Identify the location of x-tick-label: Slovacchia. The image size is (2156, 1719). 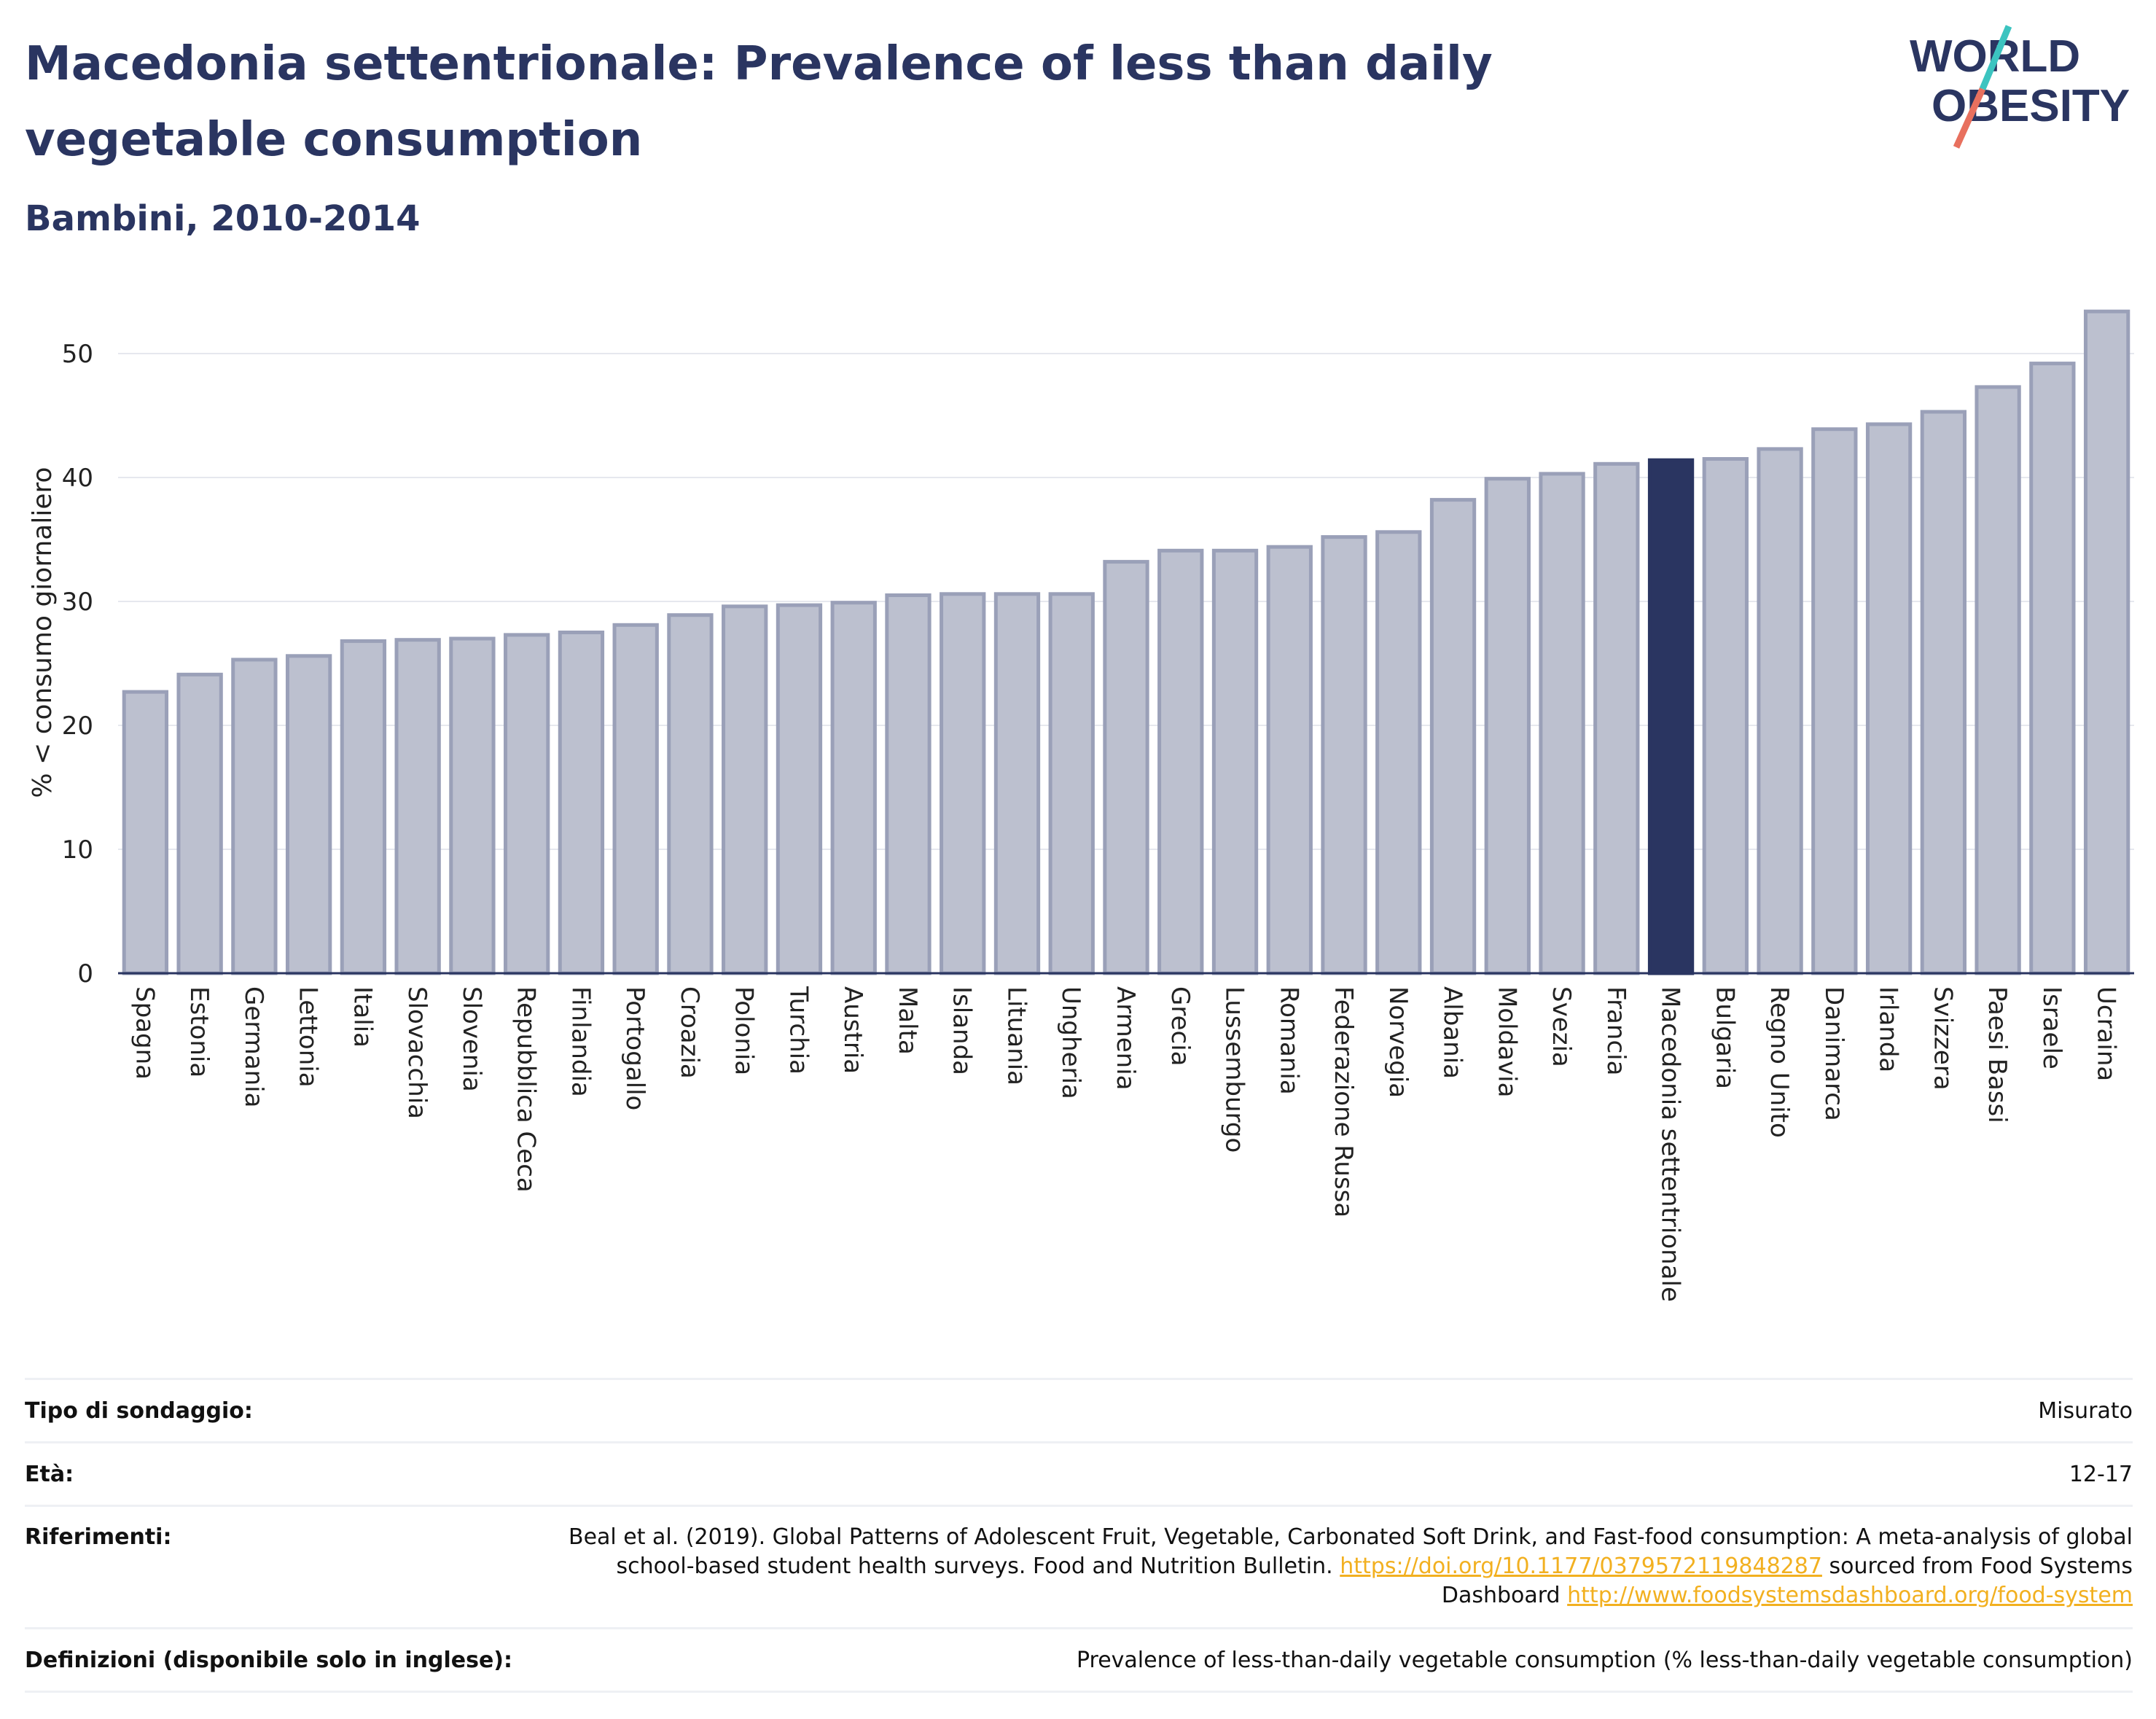
(417, 1052).